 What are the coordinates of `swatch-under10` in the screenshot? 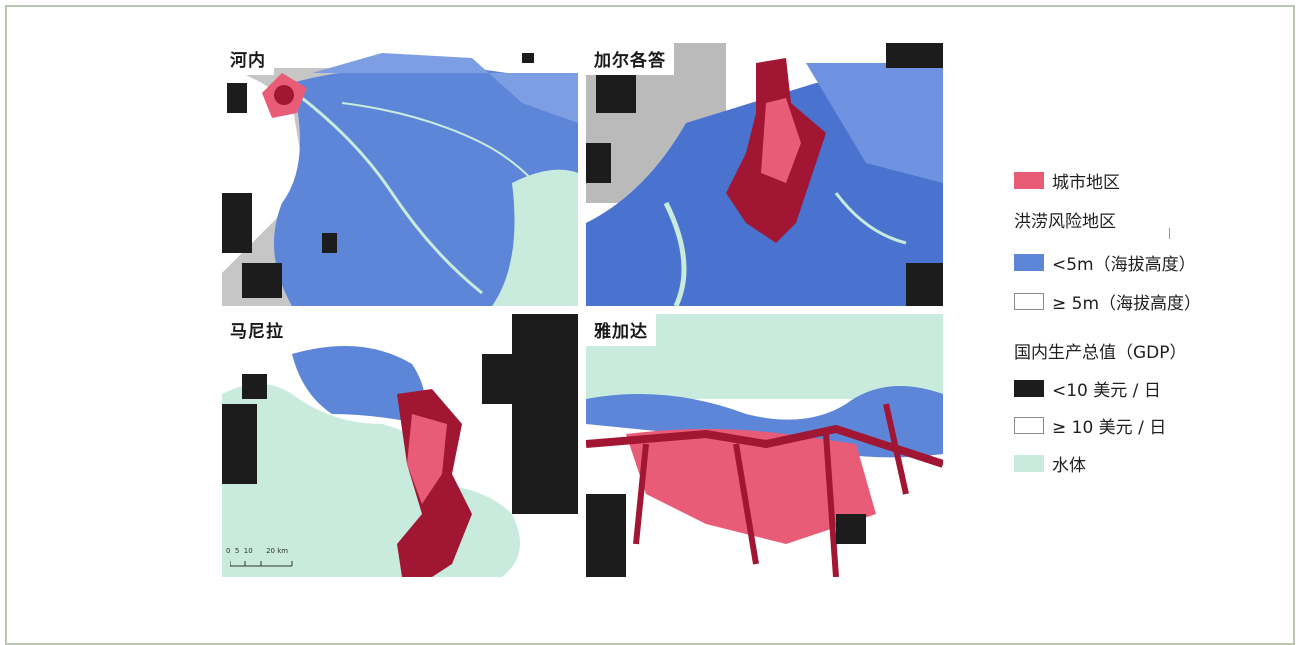 It's located at (1029, 388).